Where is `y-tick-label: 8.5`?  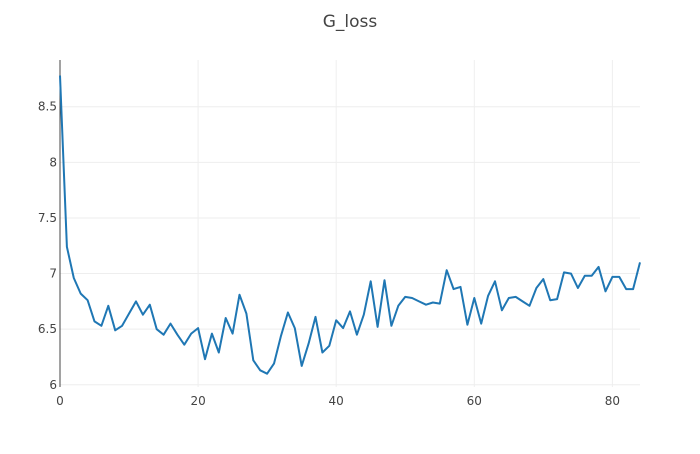
y-tick-label: 8.5 is located at coordinates (47, 107).